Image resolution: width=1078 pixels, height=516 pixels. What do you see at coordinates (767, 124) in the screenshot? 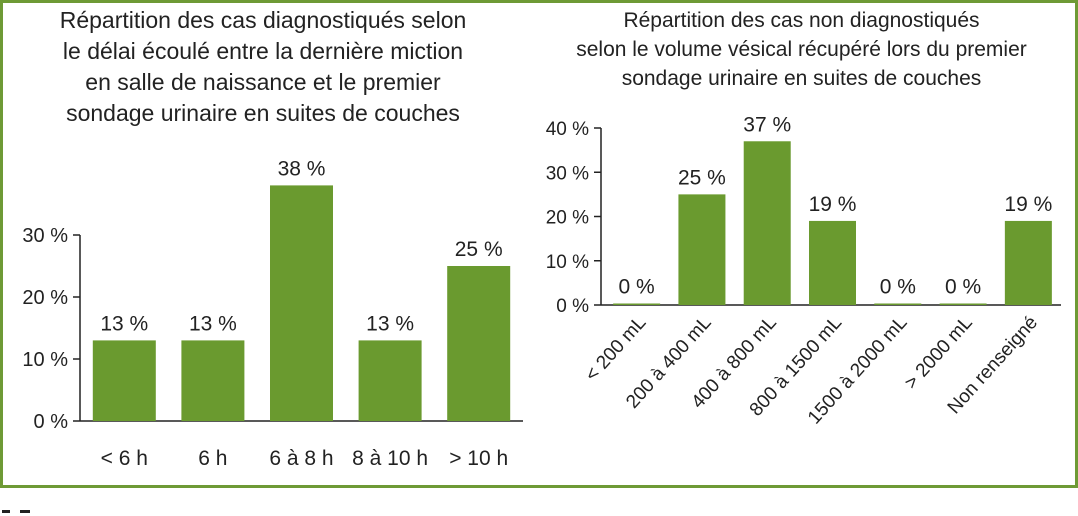
I see `bar-value-label: 37 %` at bounding box center [767, 124].